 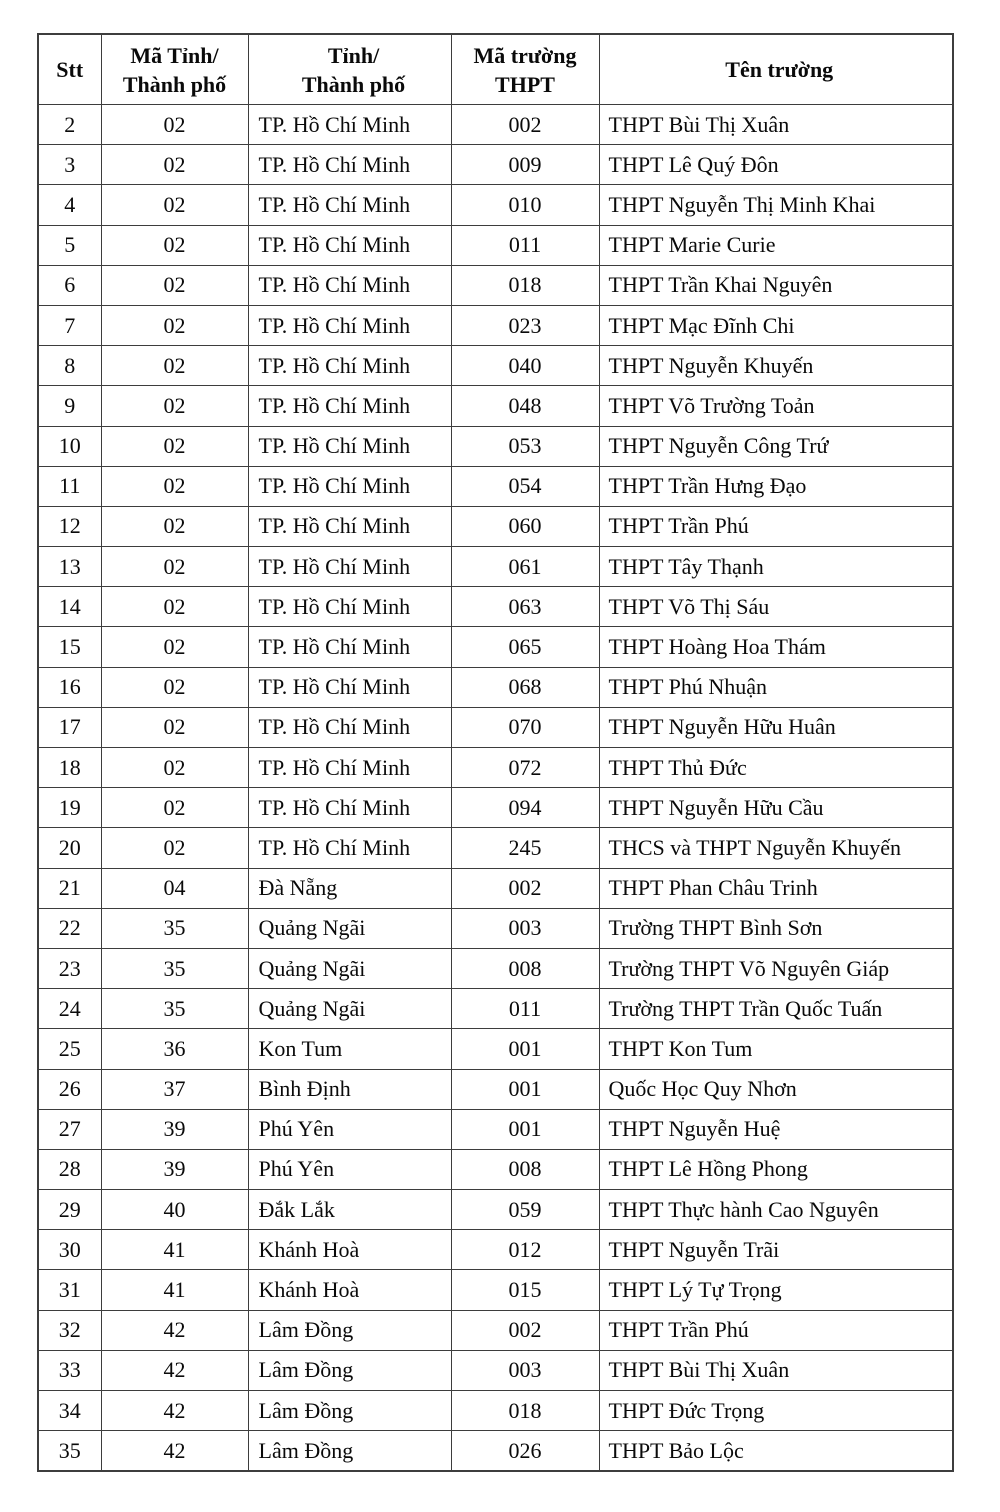 I want to click on cell-ma_truong: 059, so click(x=525, y=1210).